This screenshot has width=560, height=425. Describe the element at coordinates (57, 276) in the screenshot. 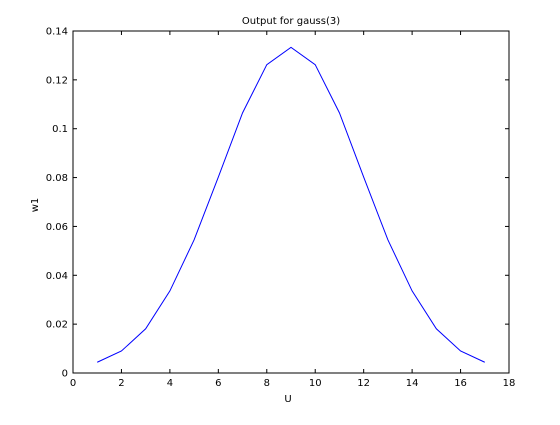

I see `y-tick-label: 0.04` at that location.